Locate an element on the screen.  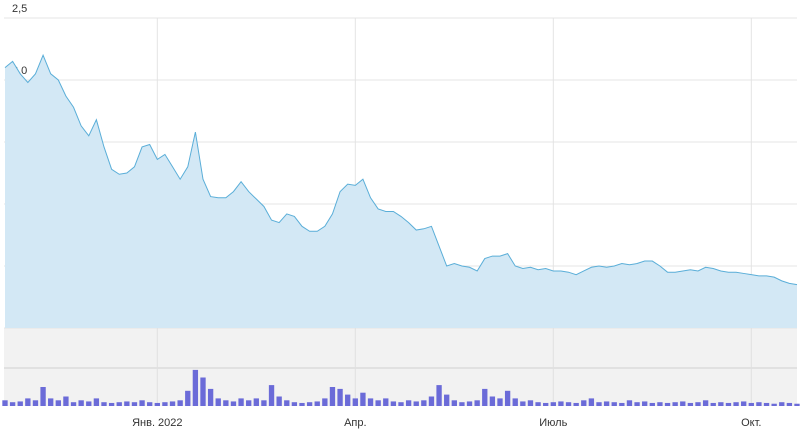
y-tick-label: 2,5 is located at coordinates (19, 9).